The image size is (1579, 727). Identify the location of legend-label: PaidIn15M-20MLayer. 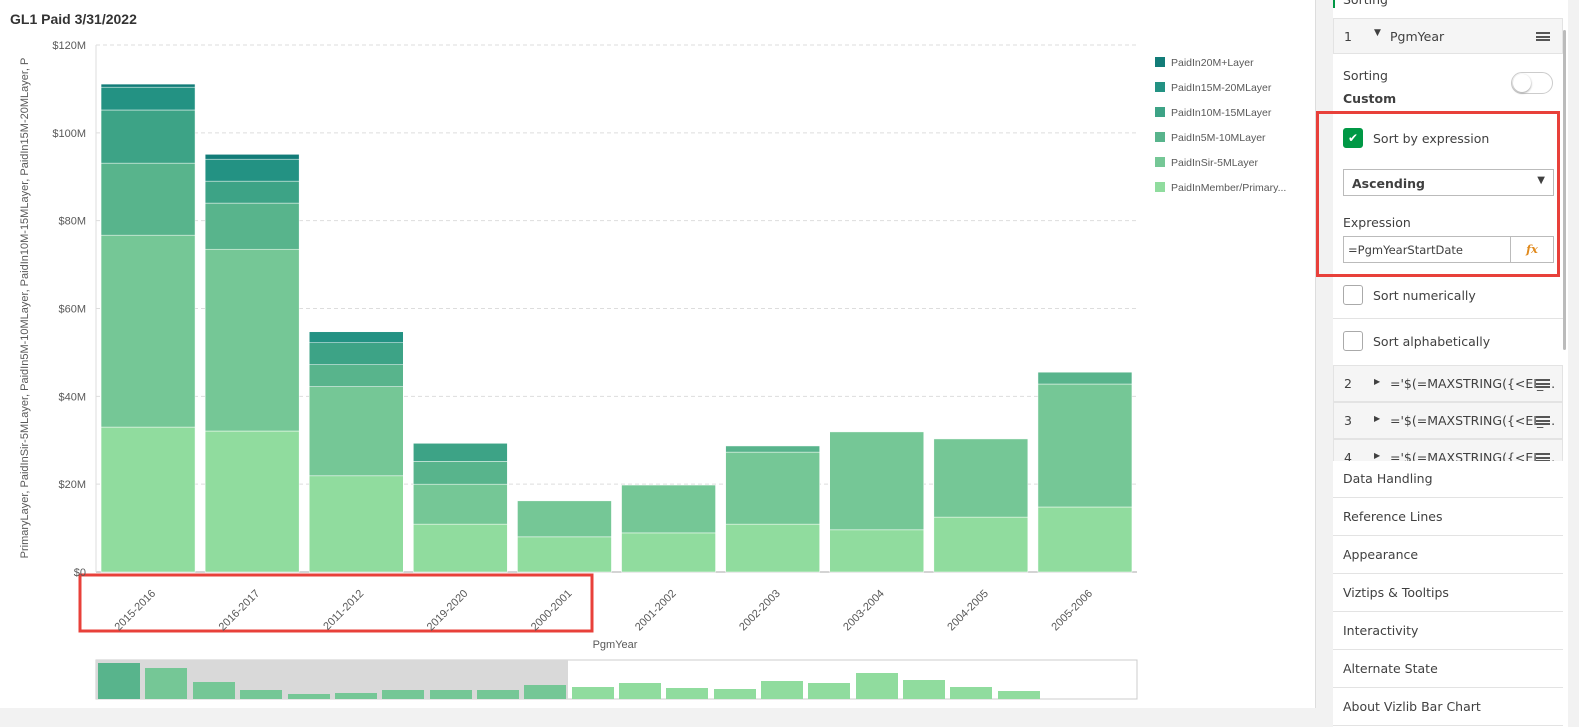
(1221, 88).